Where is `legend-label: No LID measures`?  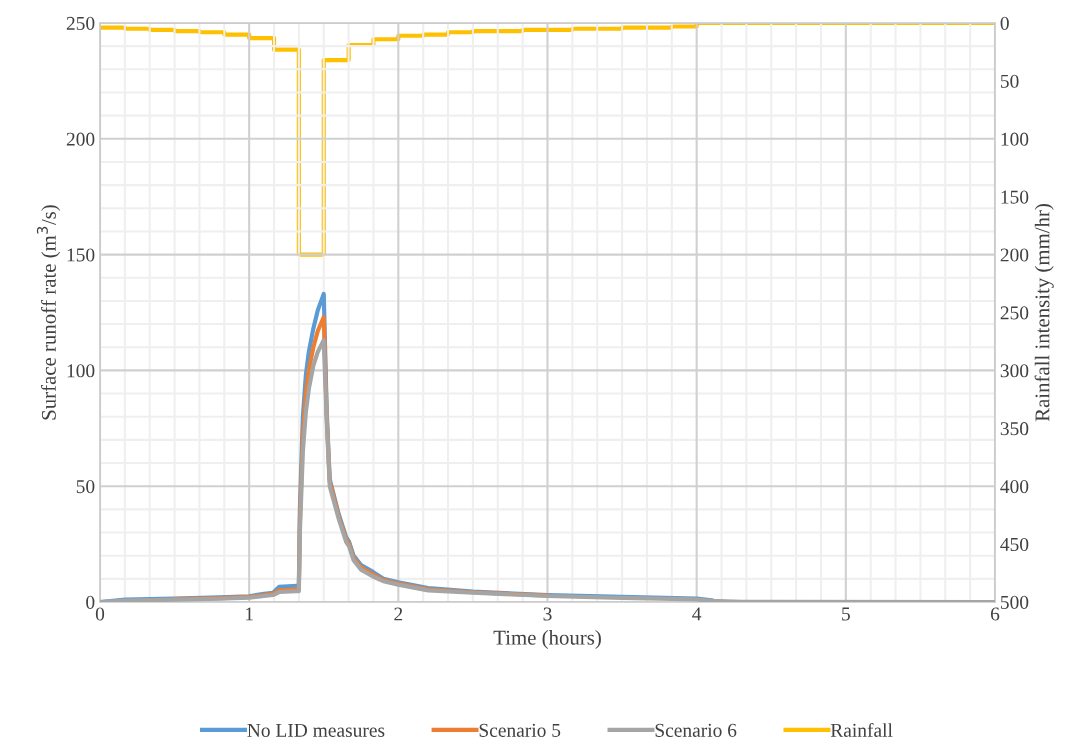 legend-label: No LID measures is located at coordinates (316, 730).